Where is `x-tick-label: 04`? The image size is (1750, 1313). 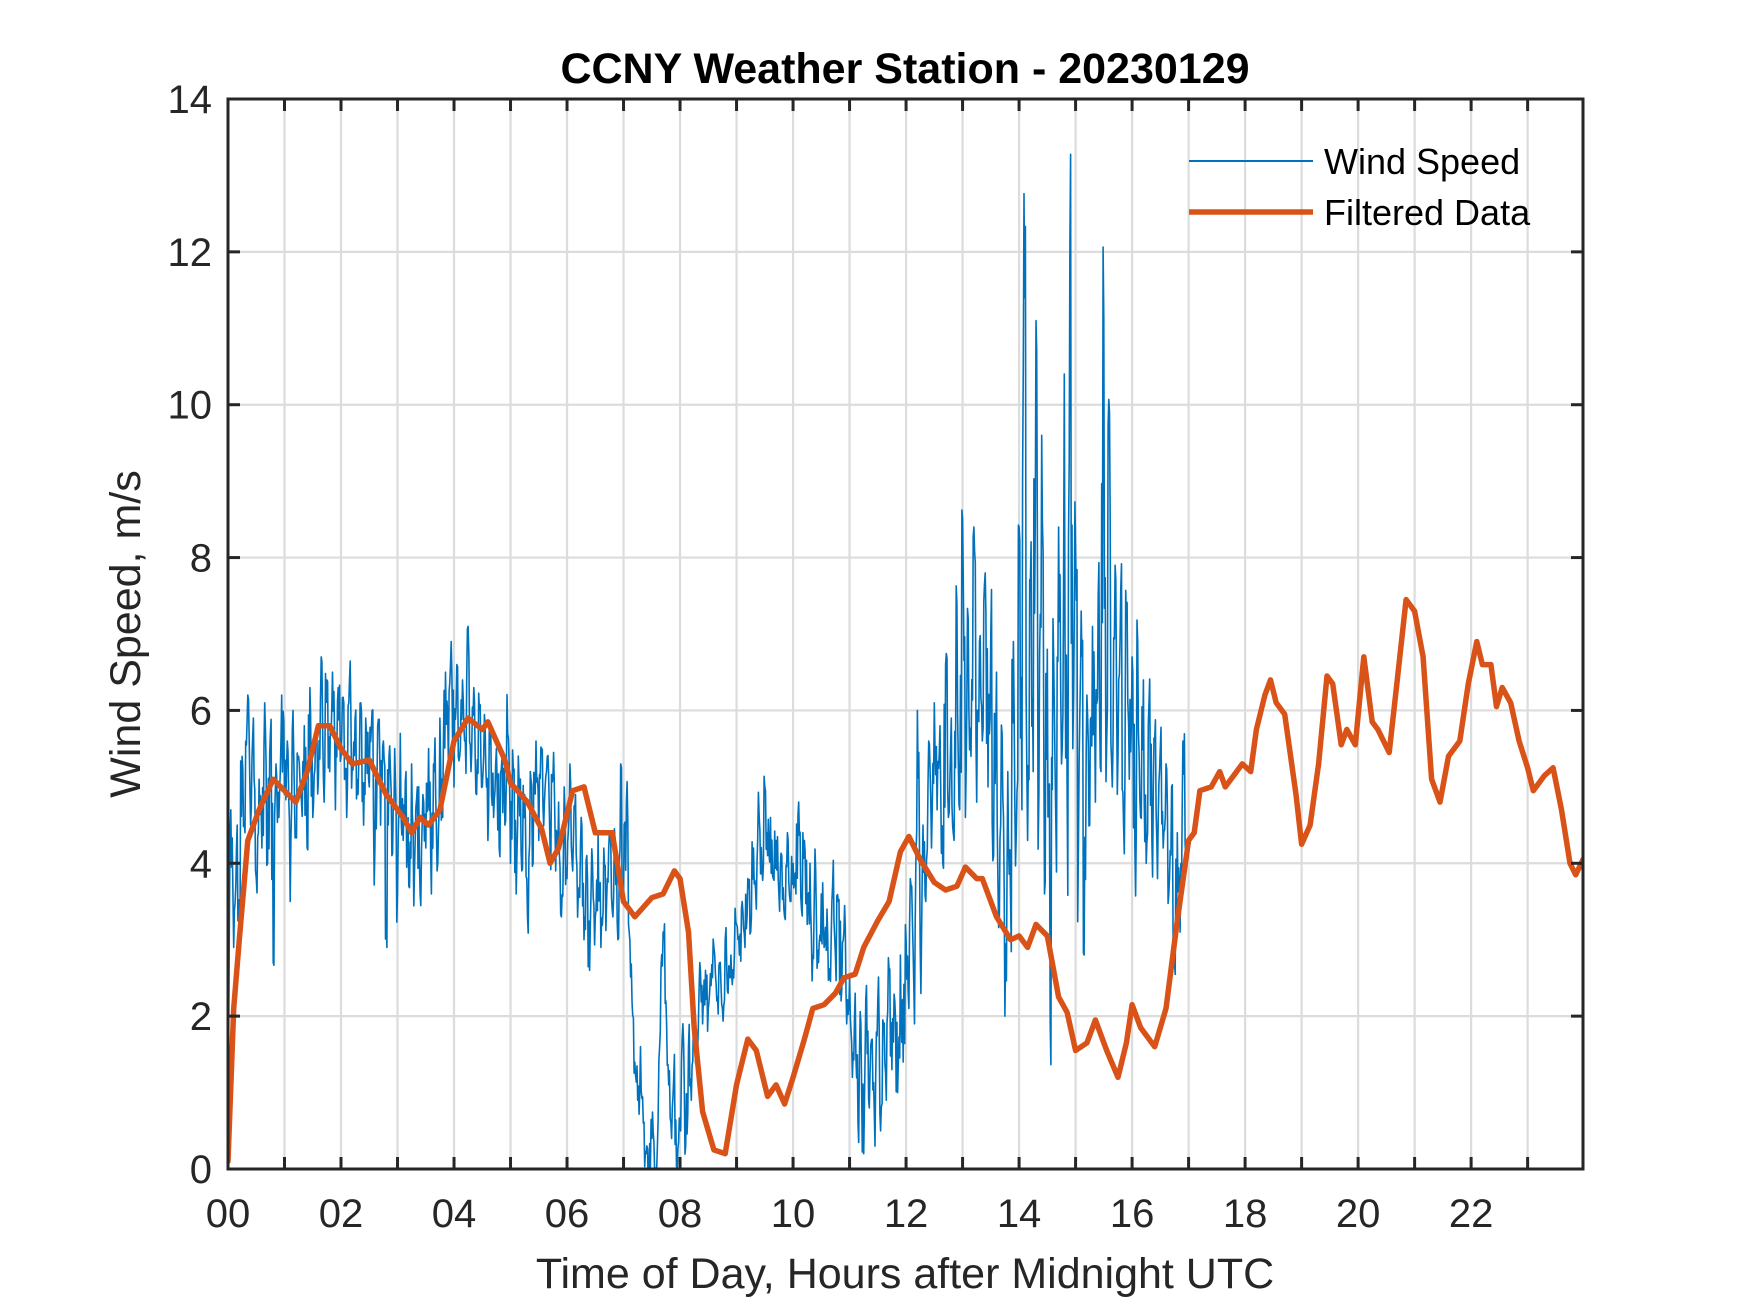 x-tick-label: 04 is located at coordinates (454, 1214).